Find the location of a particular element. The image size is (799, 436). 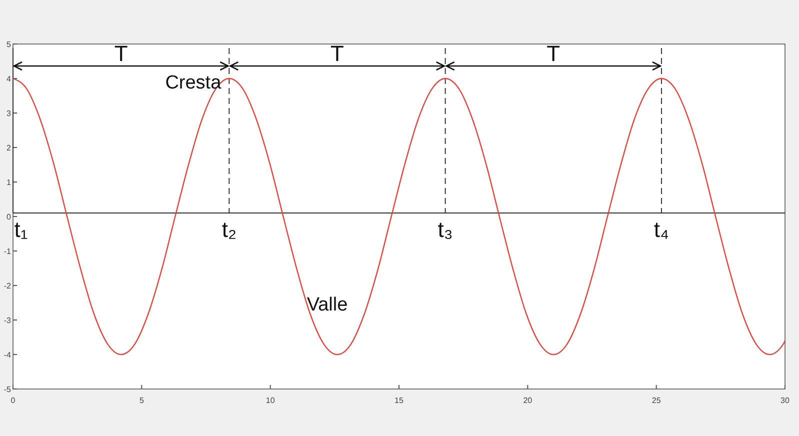

x-tick-label: 30 is located at coordinates (785, 400).